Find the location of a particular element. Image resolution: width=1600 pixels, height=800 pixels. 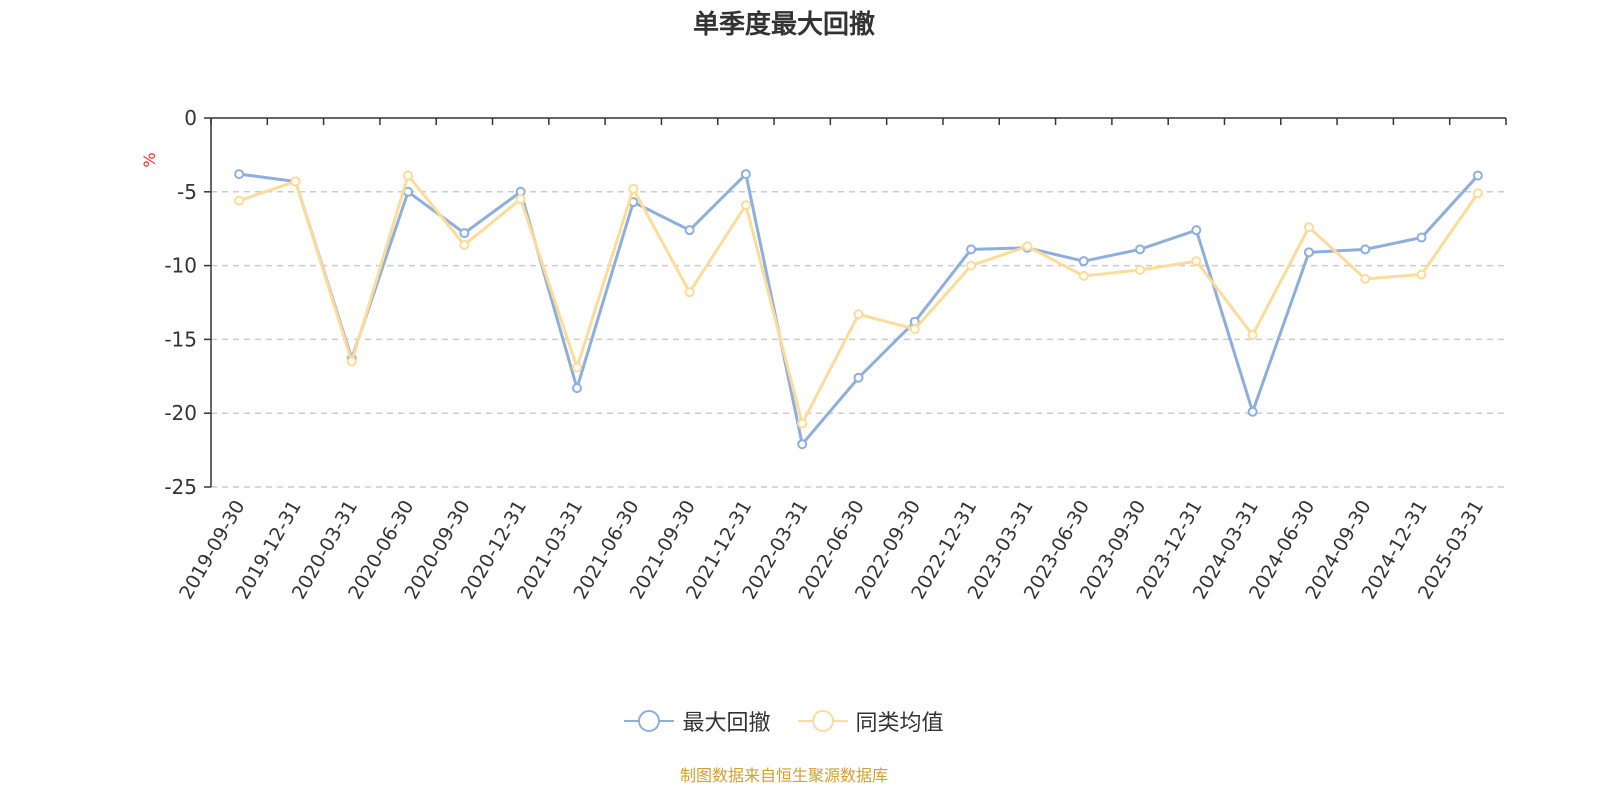

y-tick-label: -15 is located at coordinates (180, 339).